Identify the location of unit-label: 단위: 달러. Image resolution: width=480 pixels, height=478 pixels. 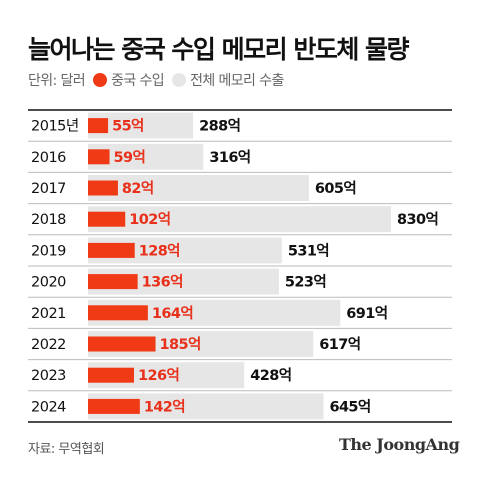
(57, 81).